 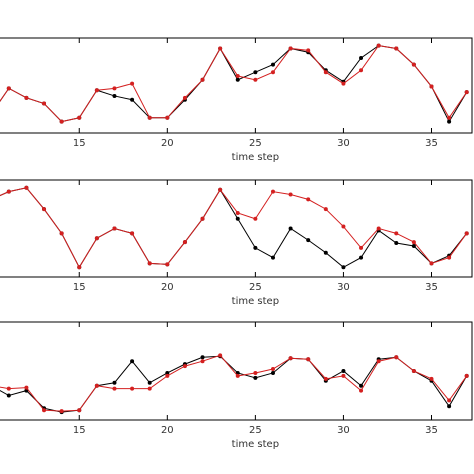 I want to click on series-line, so click(x=234, y=383).